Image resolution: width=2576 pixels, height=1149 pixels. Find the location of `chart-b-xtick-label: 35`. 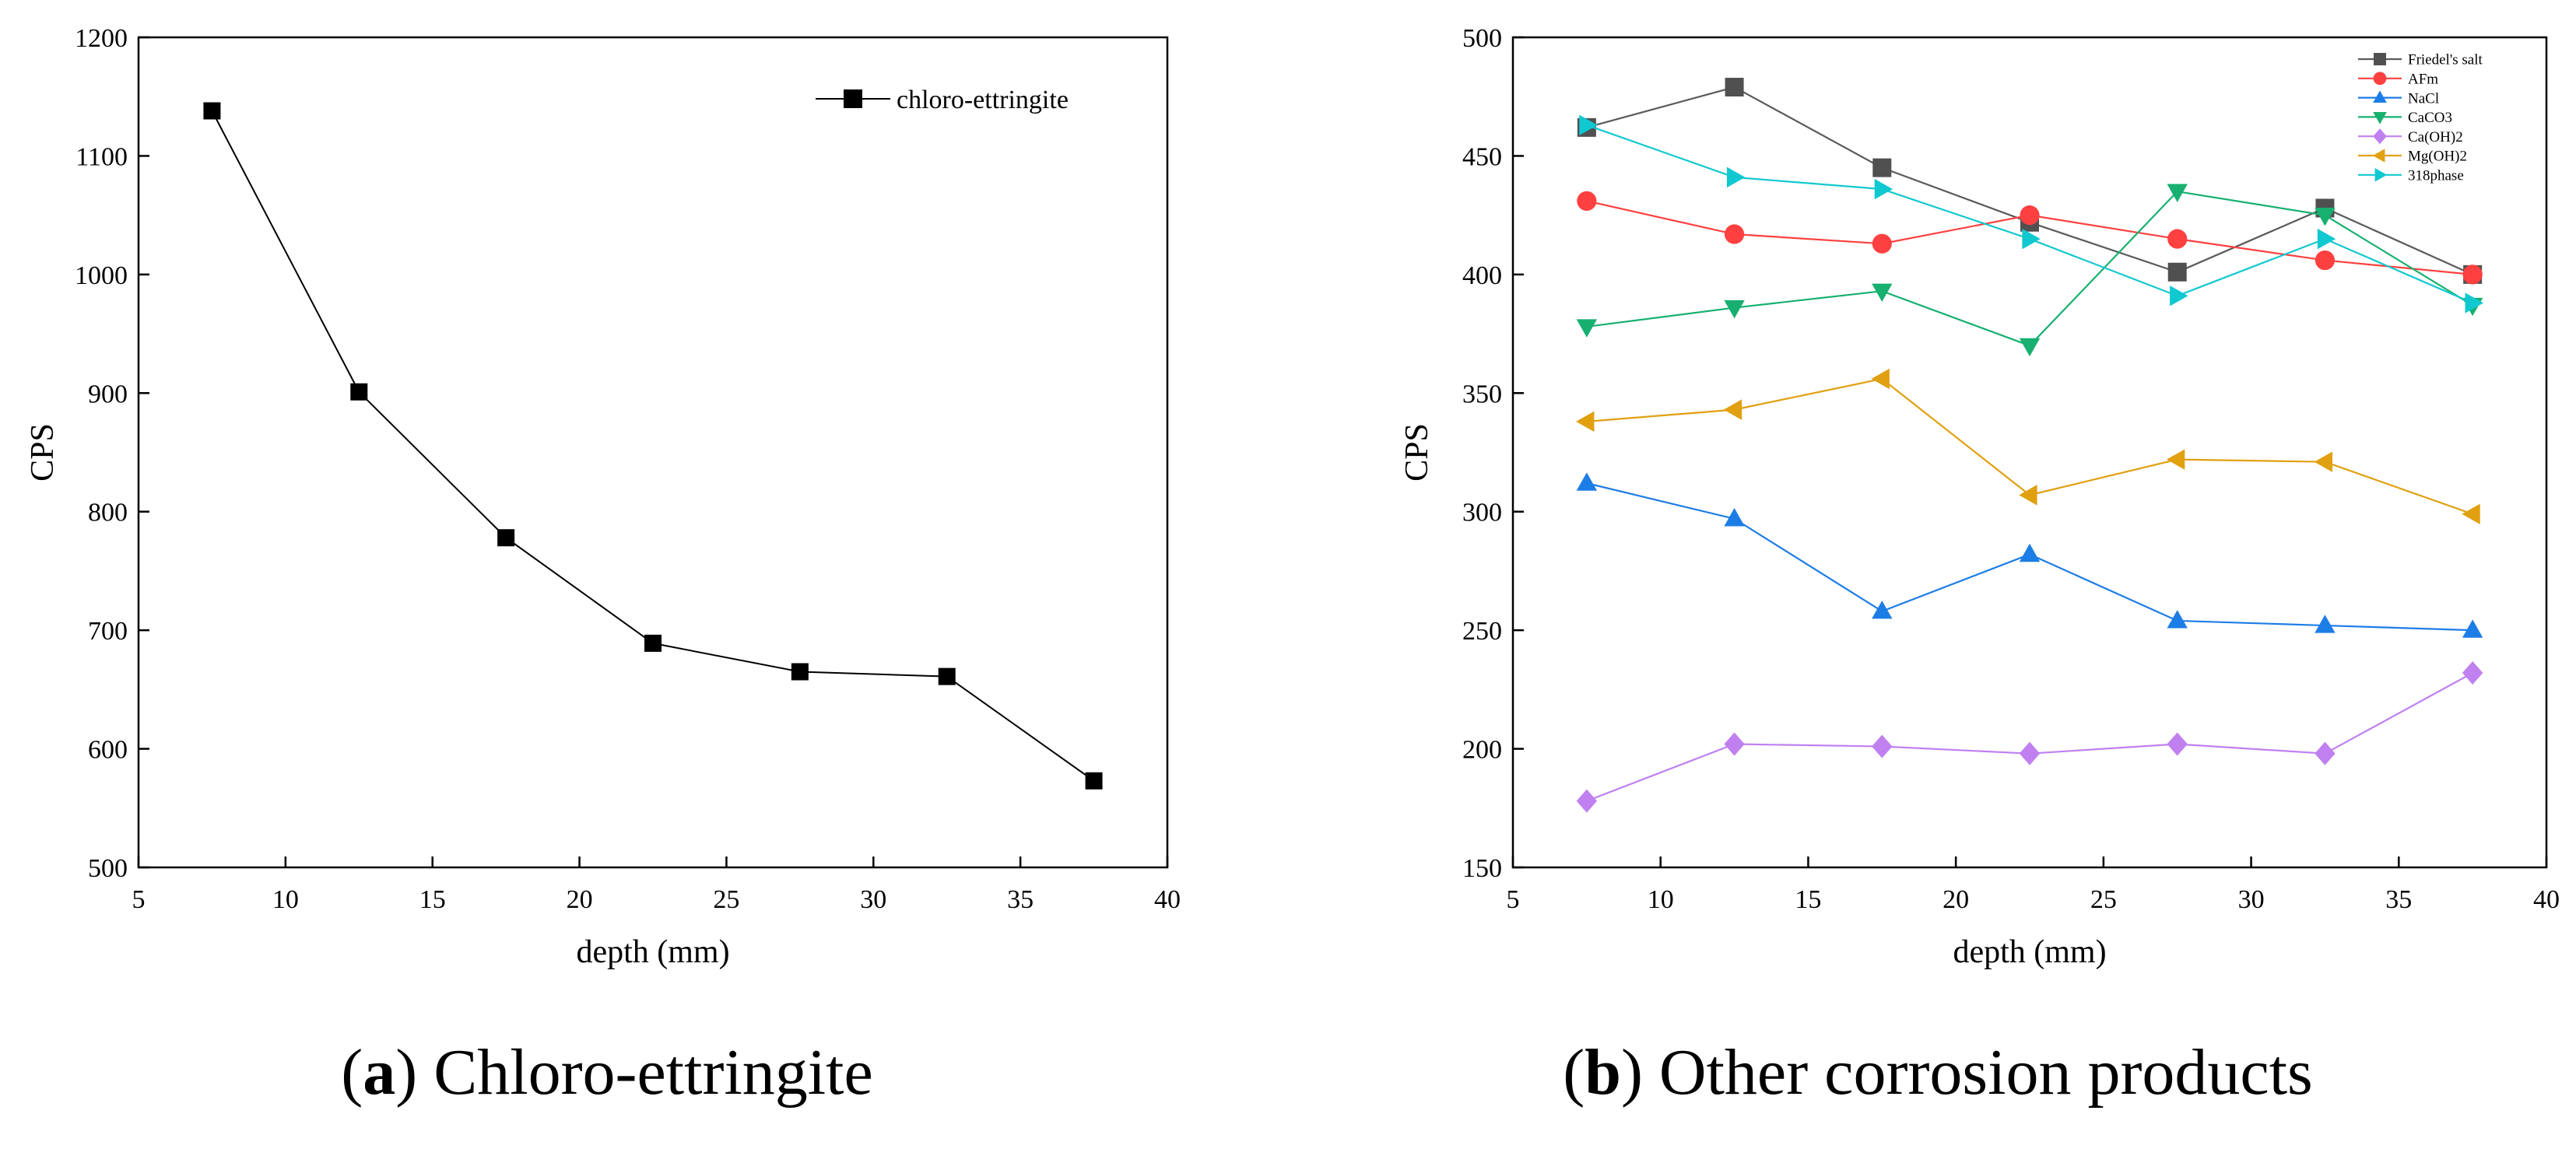

chart-b-xtick-label: 35 is located at coordinates (2399, 899).